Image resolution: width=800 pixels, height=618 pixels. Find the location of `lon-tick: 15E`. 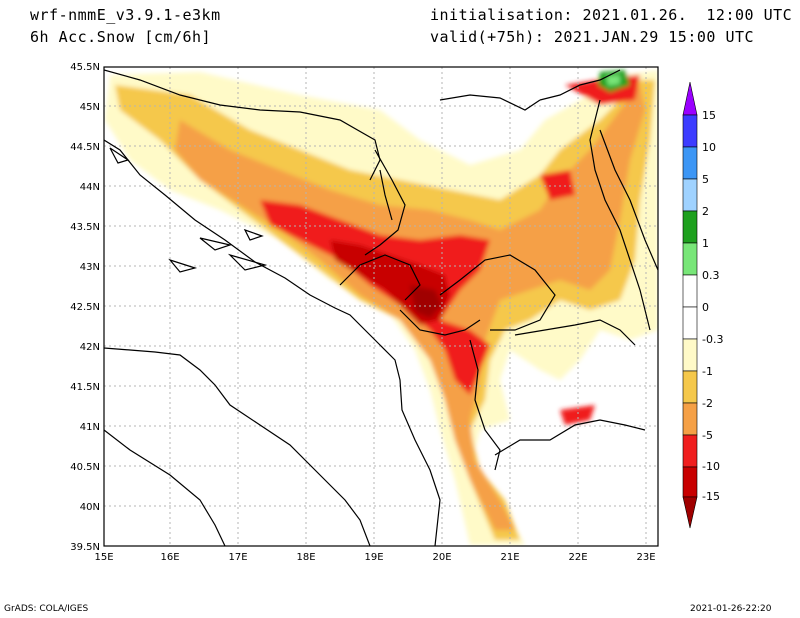

lon-tick: 15E is located at coordinates (103, 557).